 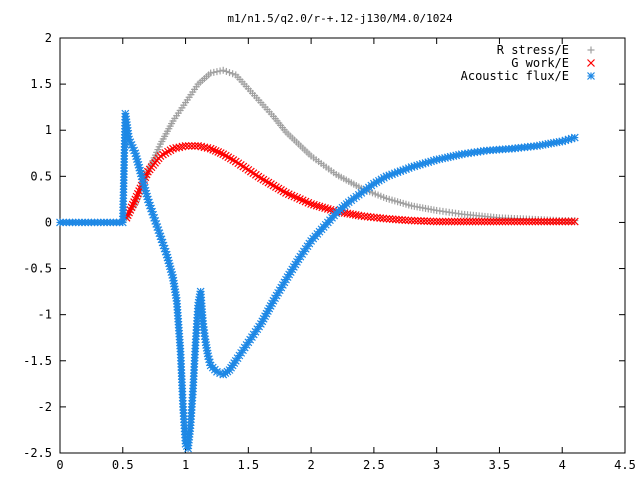 I want to click on y-tick-label: -0.5, so click(x=37, y=269).